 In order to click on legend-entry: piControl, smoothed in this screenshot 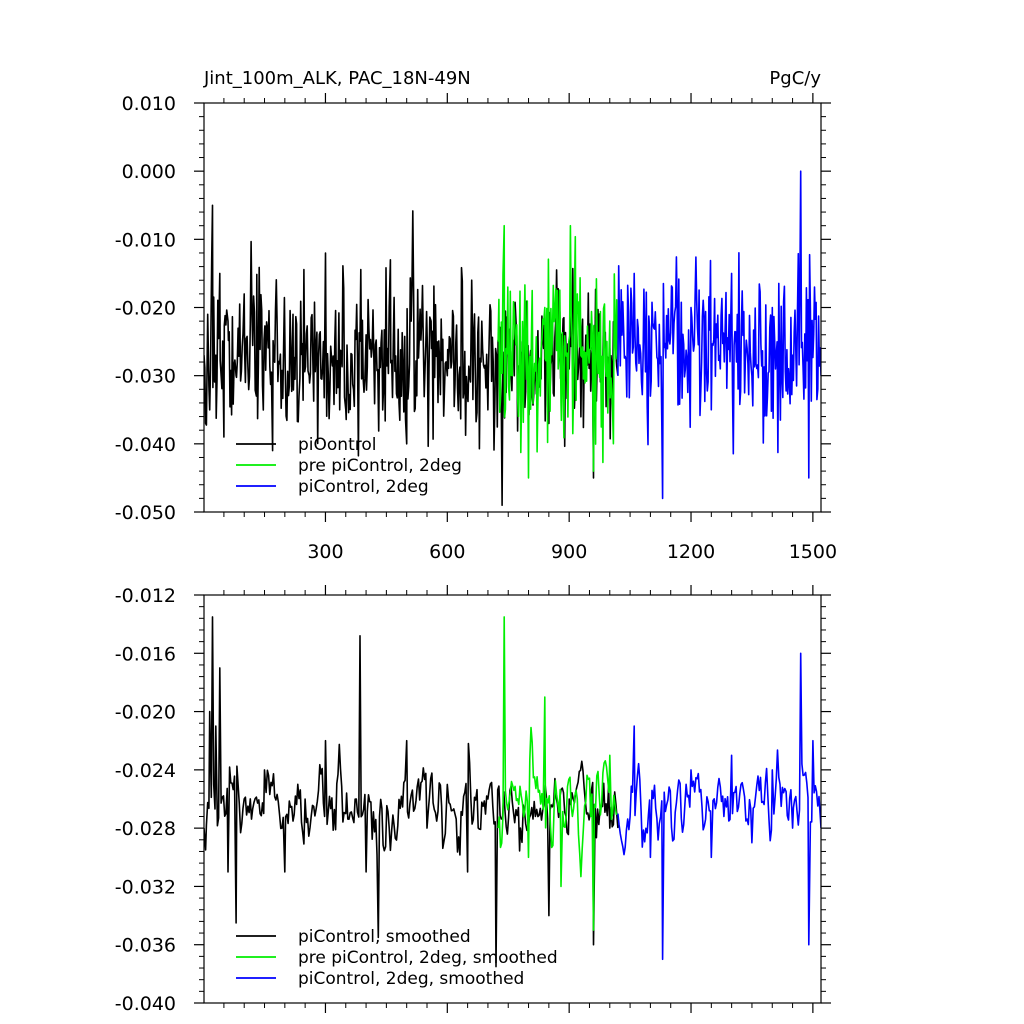, I will do `click(353, 937)`.